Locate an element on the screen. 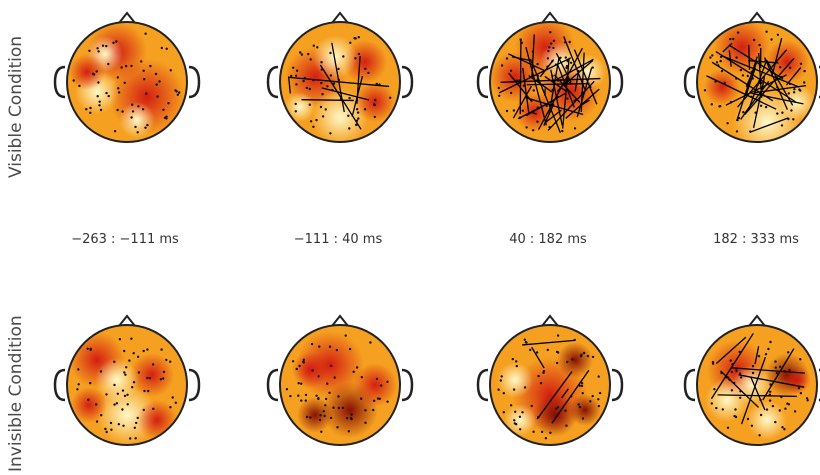  time-window-label-3: 40 : 182 ms is located at coordinates (548, 239).